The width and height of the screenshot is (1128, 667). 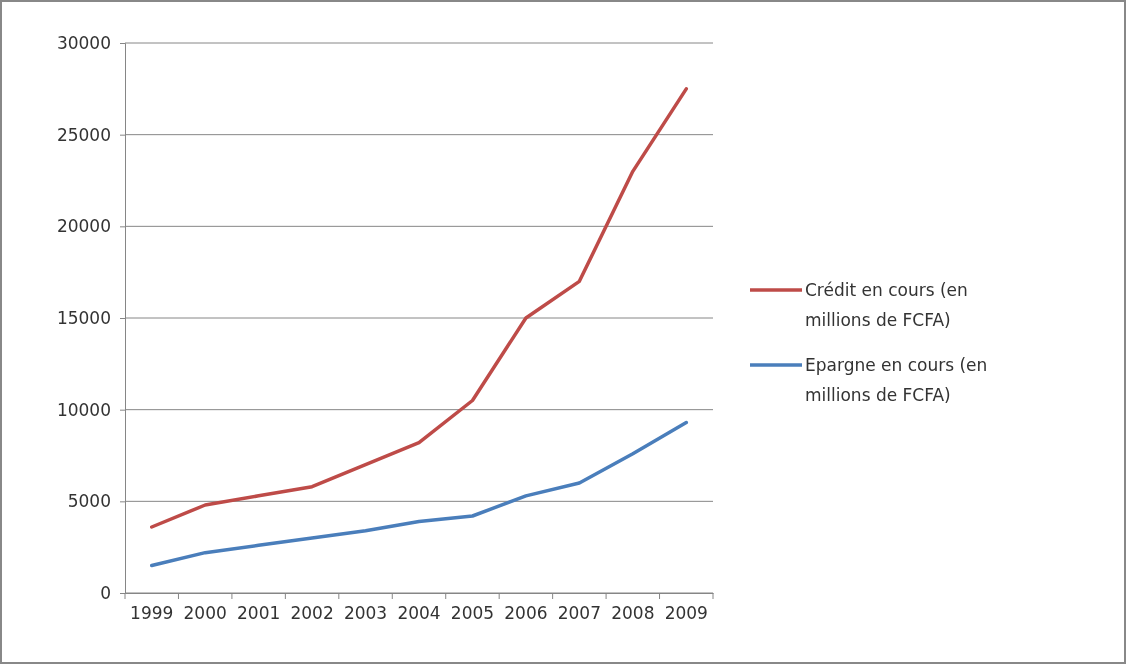 What do you see at coordinates (633, 613) in the screenshot?
I see `x-tick-label: 2008` at bounding box center [633, 613].